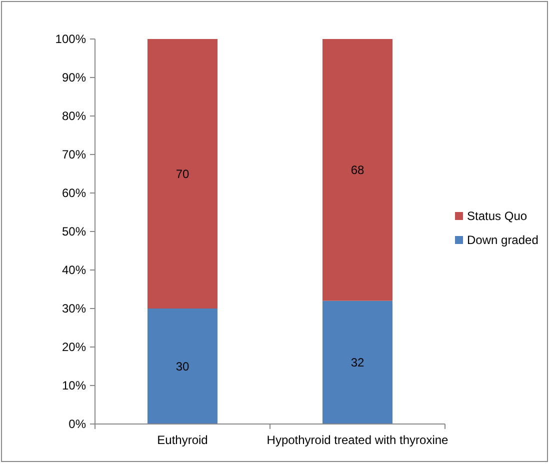 The height and width of the screenshot is (470, 558). Describe the element at coordinates (77, 424) in the screenshot. I see `y-tick-label: 0%` at that location.